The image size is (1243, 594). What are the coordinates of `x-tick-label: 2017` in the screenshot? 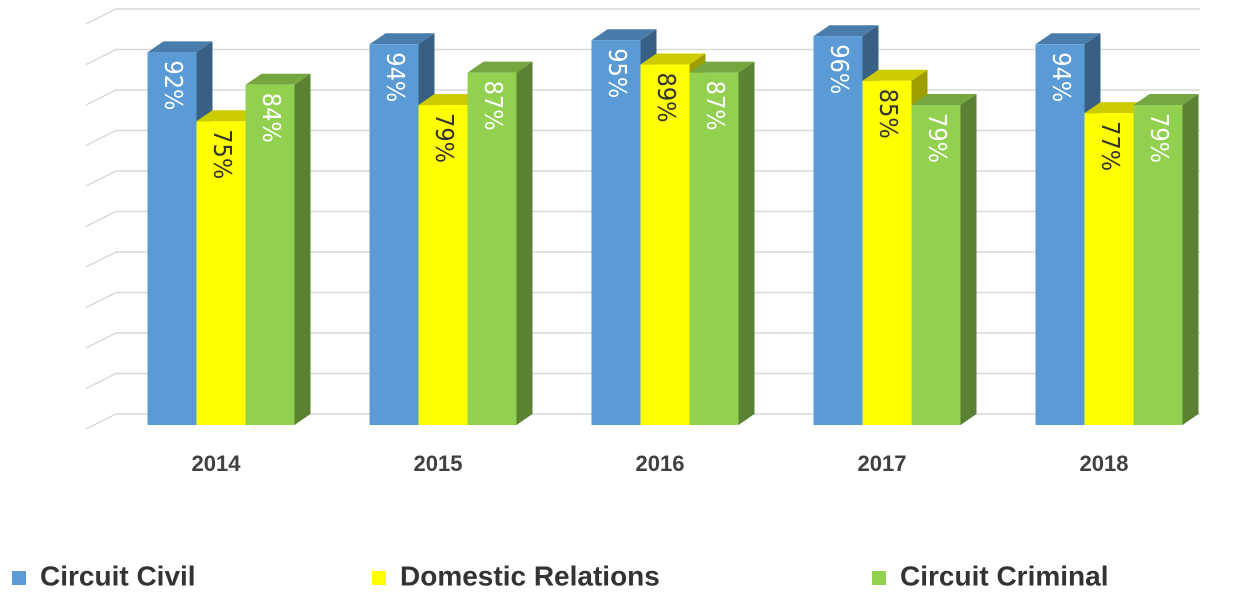 It's located at (882, 463).